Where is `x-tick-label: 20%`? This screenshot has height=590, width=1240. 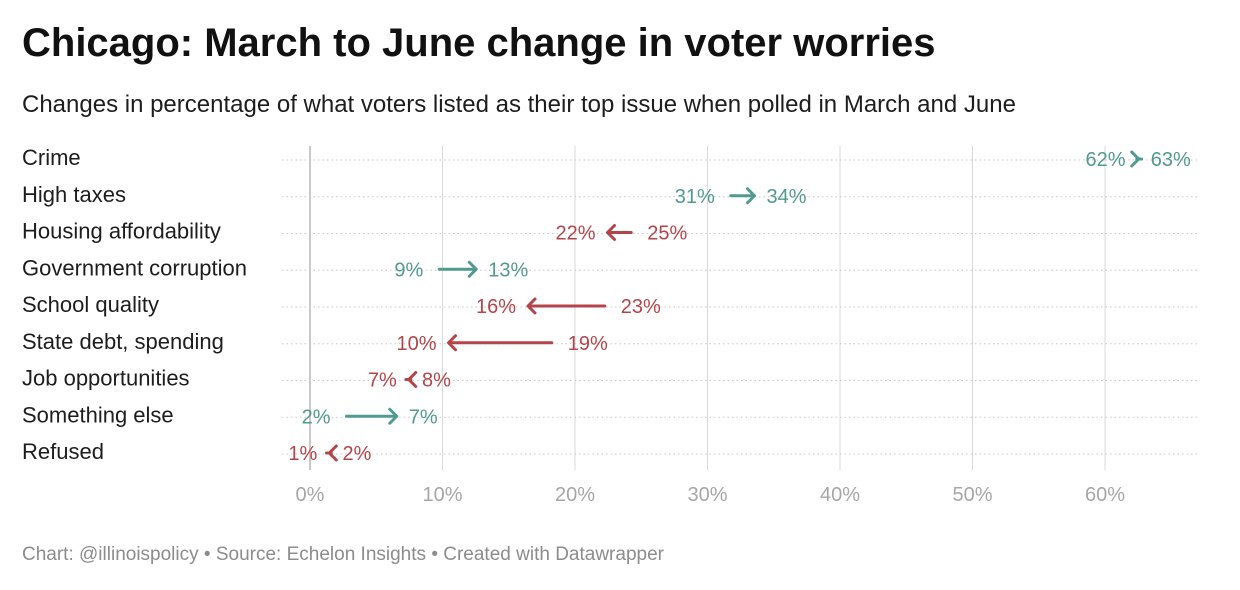 x-tick-label: 20% is located at coordinates (575, 495).